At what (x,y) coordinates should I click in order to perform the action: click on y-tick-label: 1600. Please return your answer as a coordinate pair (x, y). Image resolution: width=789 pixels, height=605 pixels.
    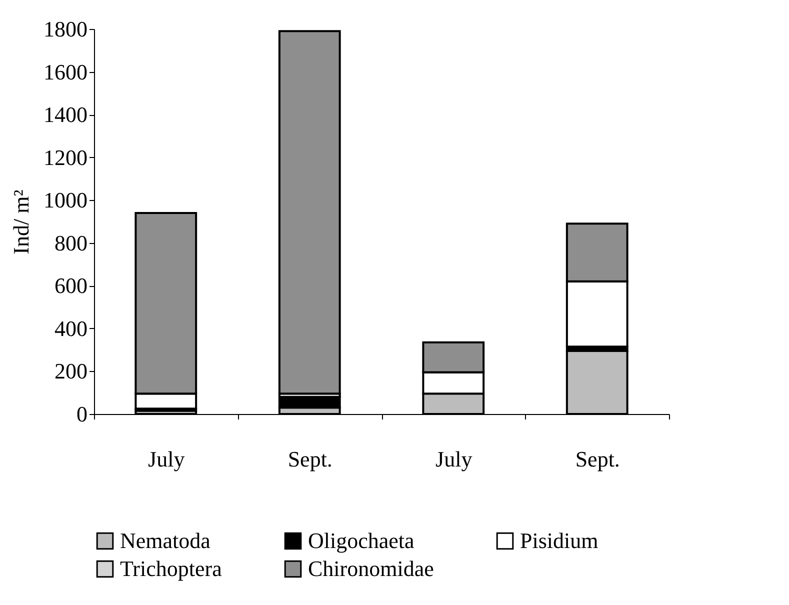
    Looking at the image, I should click on (66, 71).